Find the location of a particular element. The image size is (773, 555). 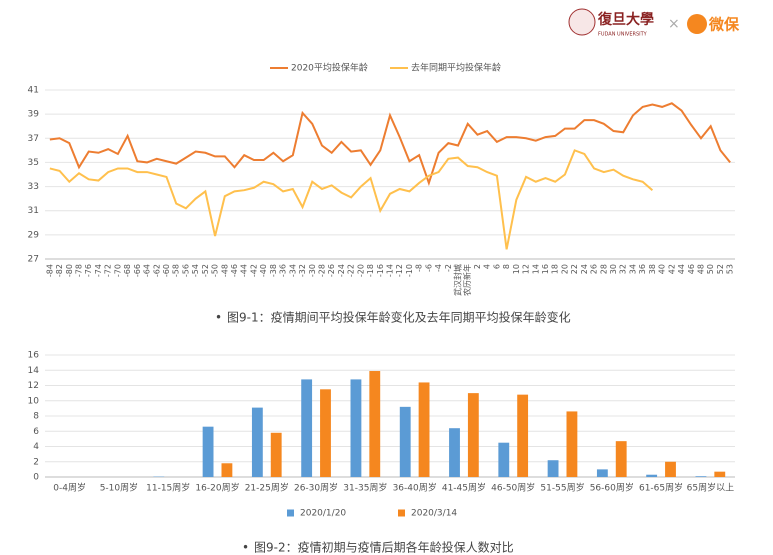

x-tick-label: 65周岁以上 is located at coordinates (710, 488).